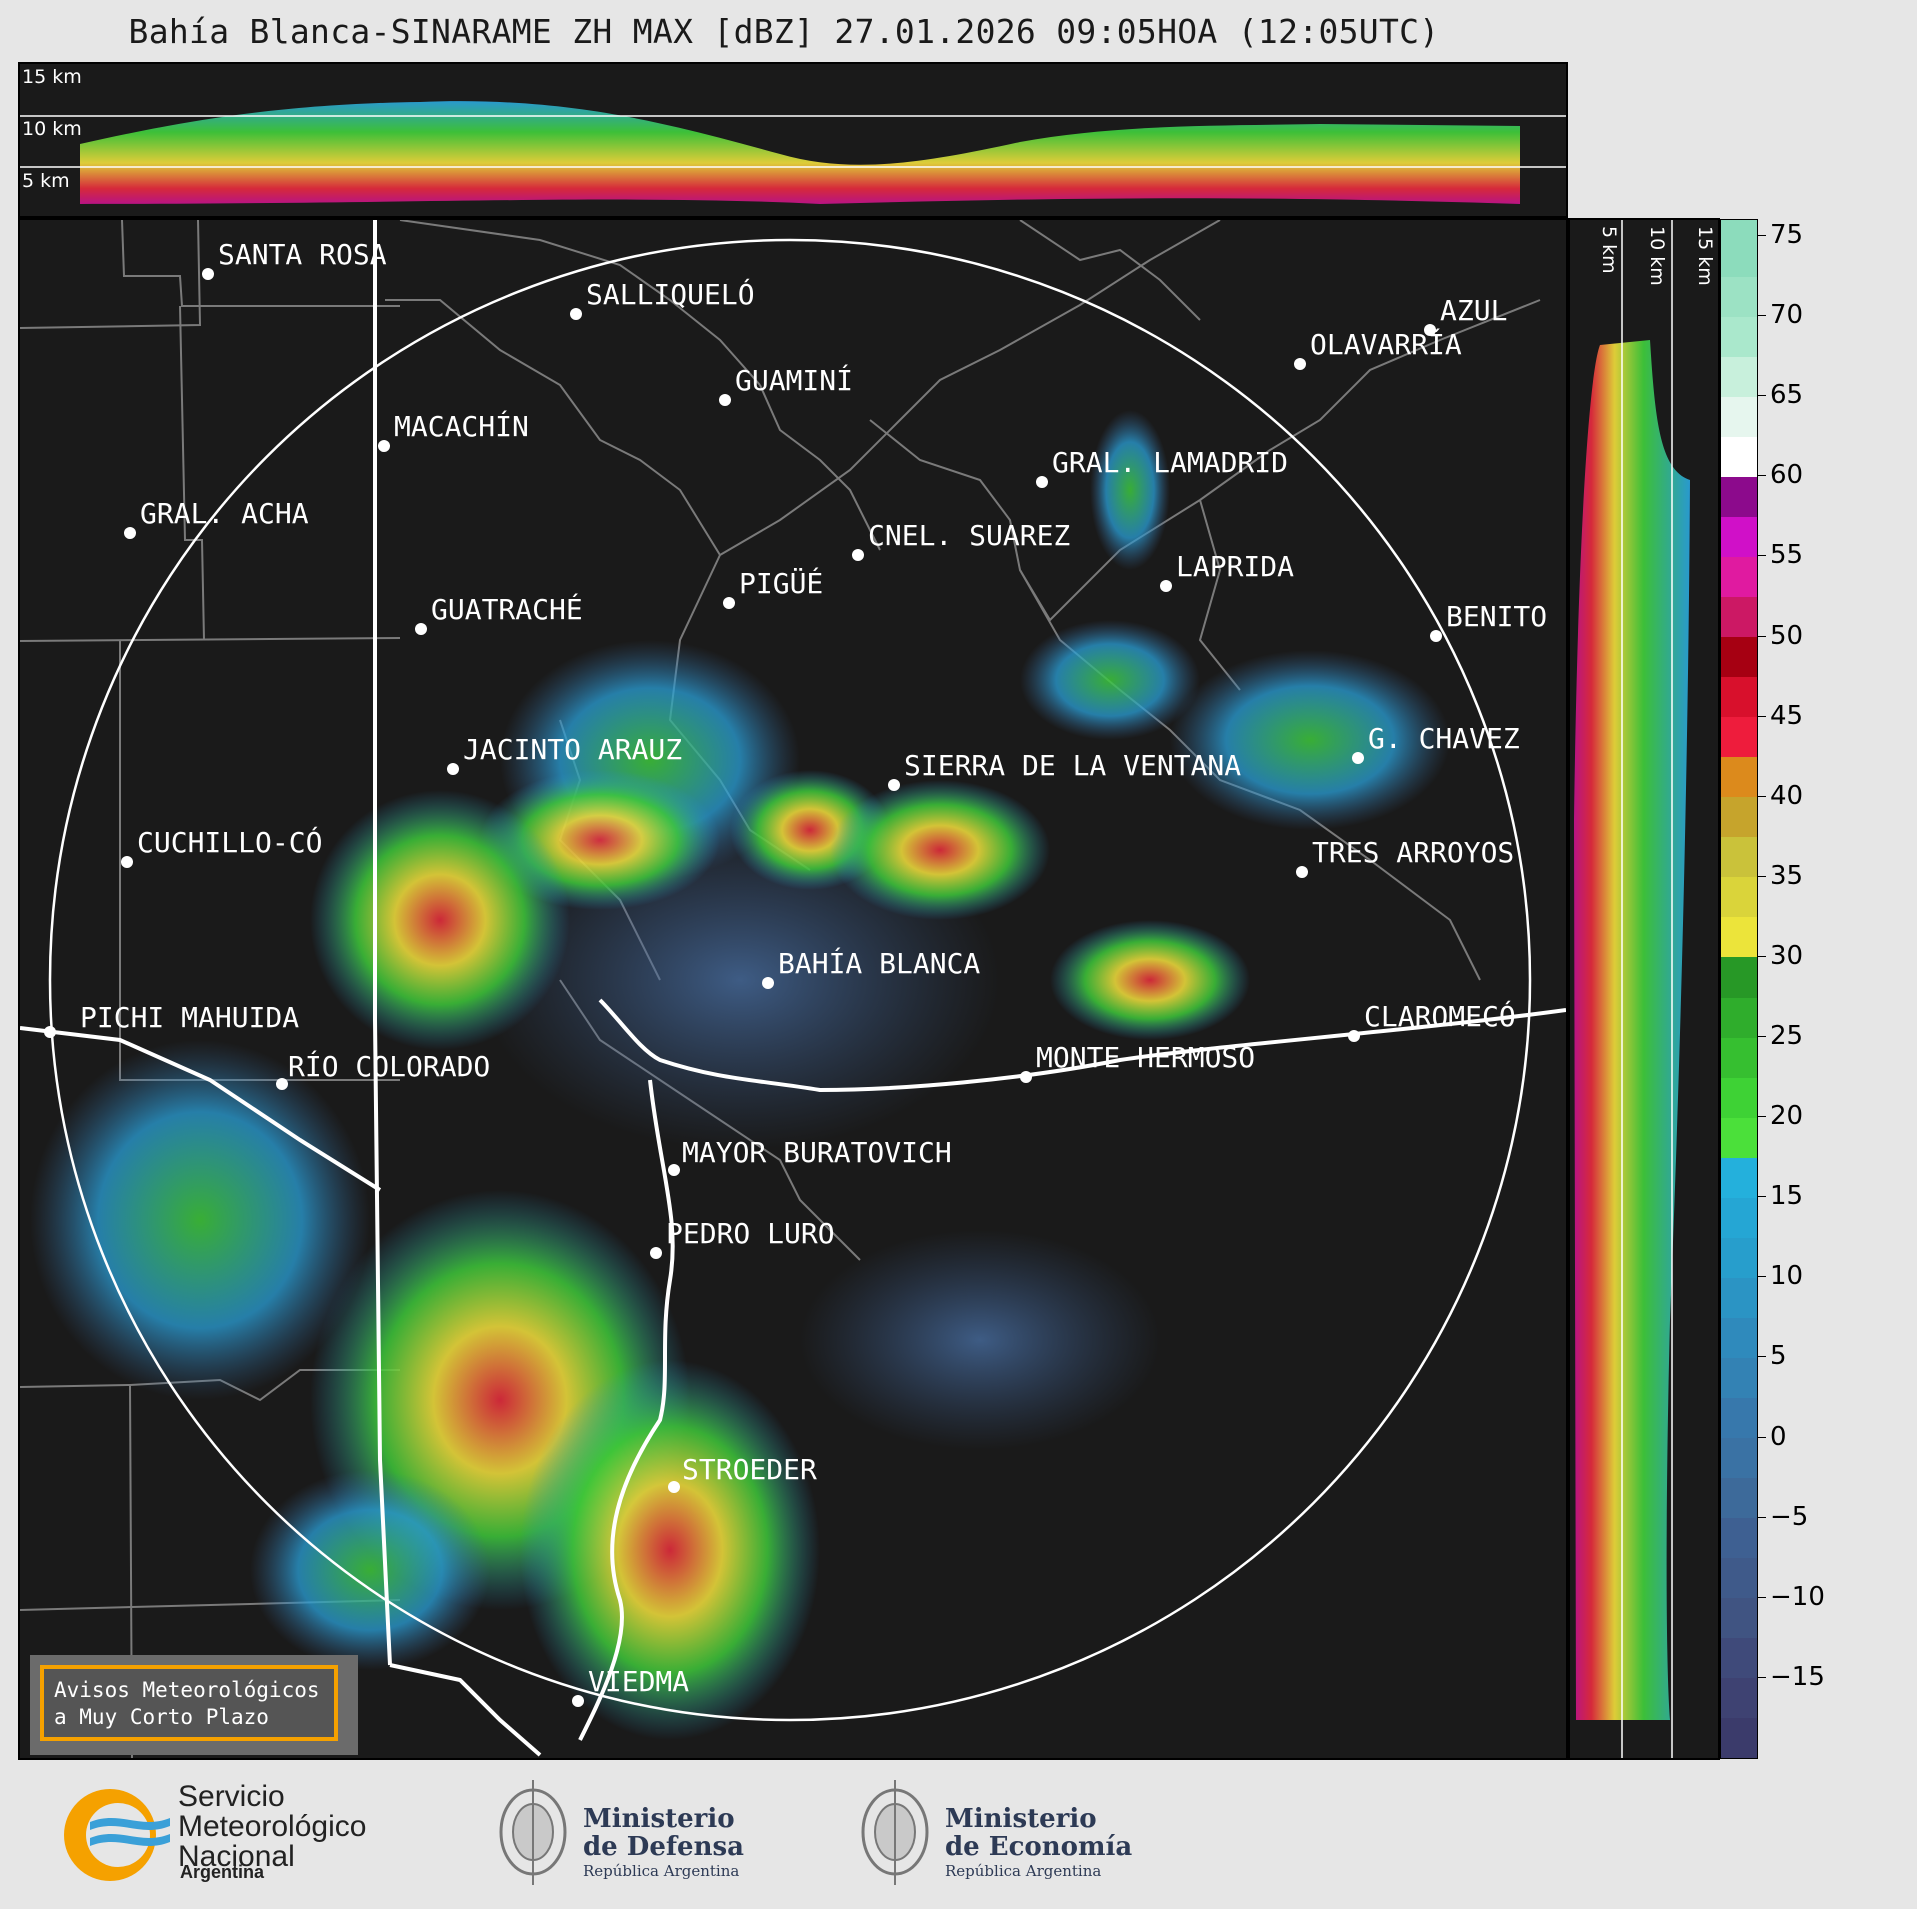  I want to click on city-marker-viedma, so click(578, 1701).